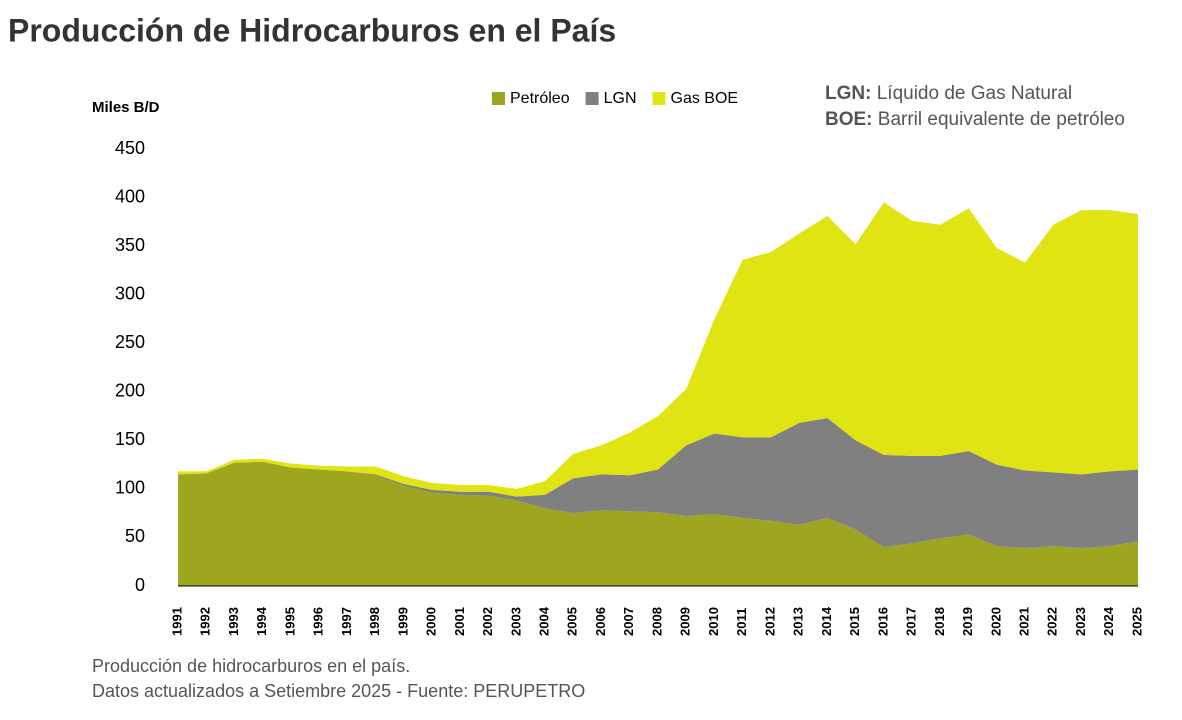 The height and width of the screenshot is (720, 1182). Describe the element at coordinates (741, 622) in the screenshot. I see `x-tick-label: 2011` at that location.